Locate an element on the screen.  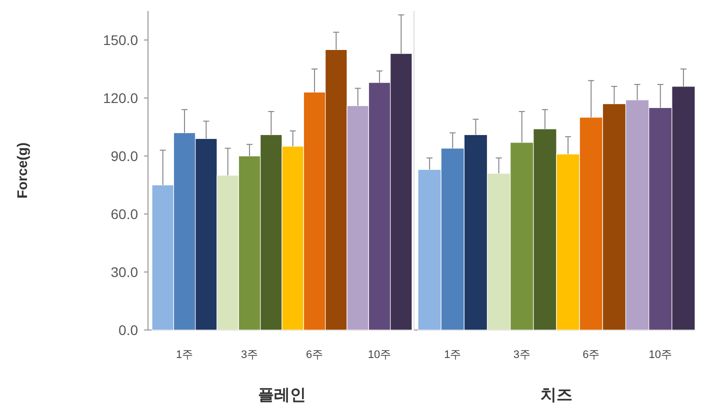
y-tick-label: 30.0 is located at coordinates (124, 272).